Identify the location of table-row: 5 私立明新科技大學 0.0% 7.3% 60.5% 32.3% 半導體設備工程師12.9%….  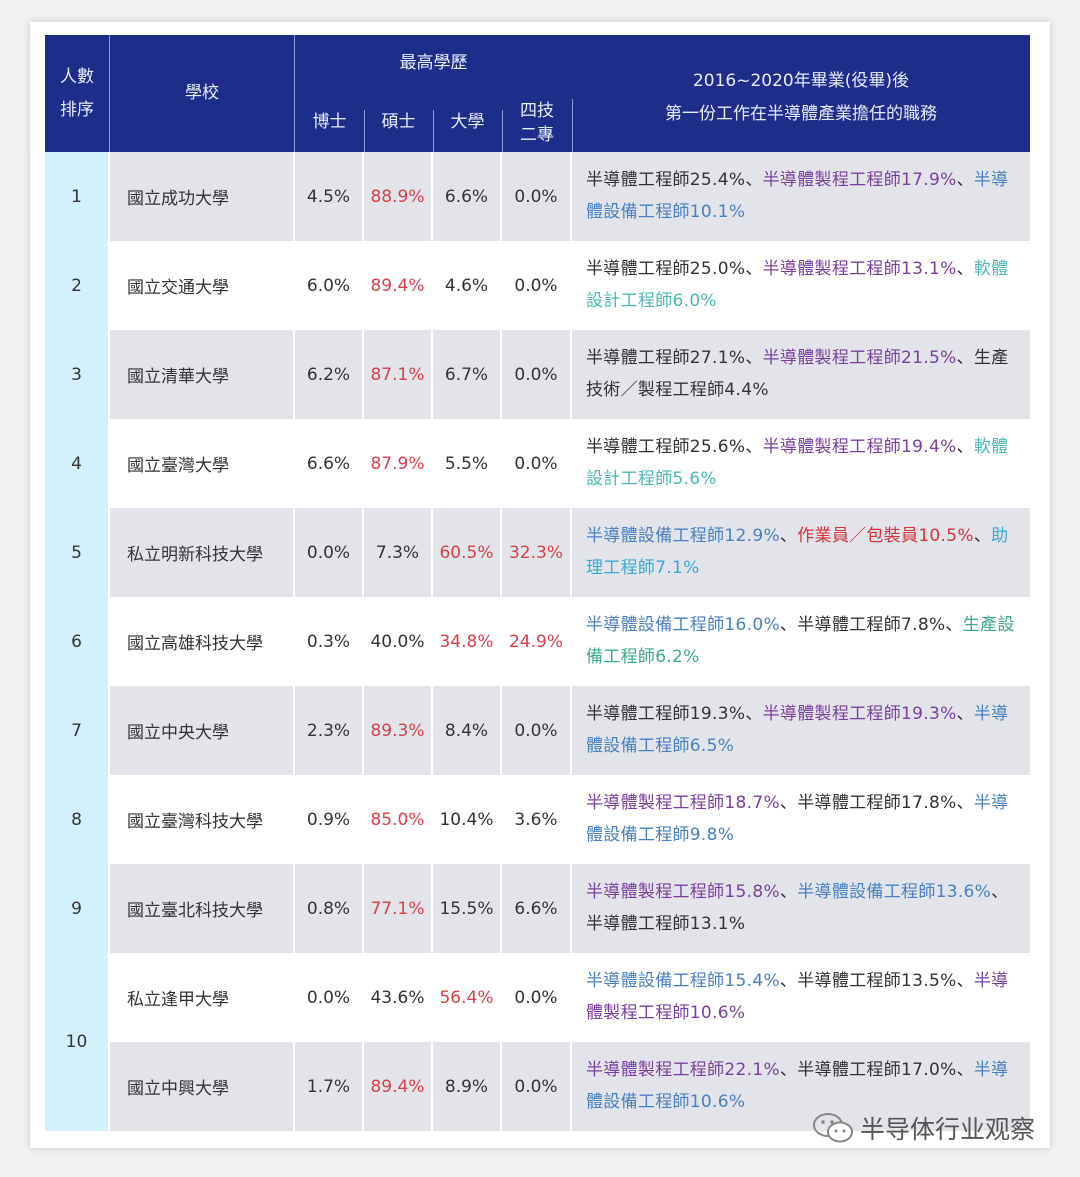
(537, 552).